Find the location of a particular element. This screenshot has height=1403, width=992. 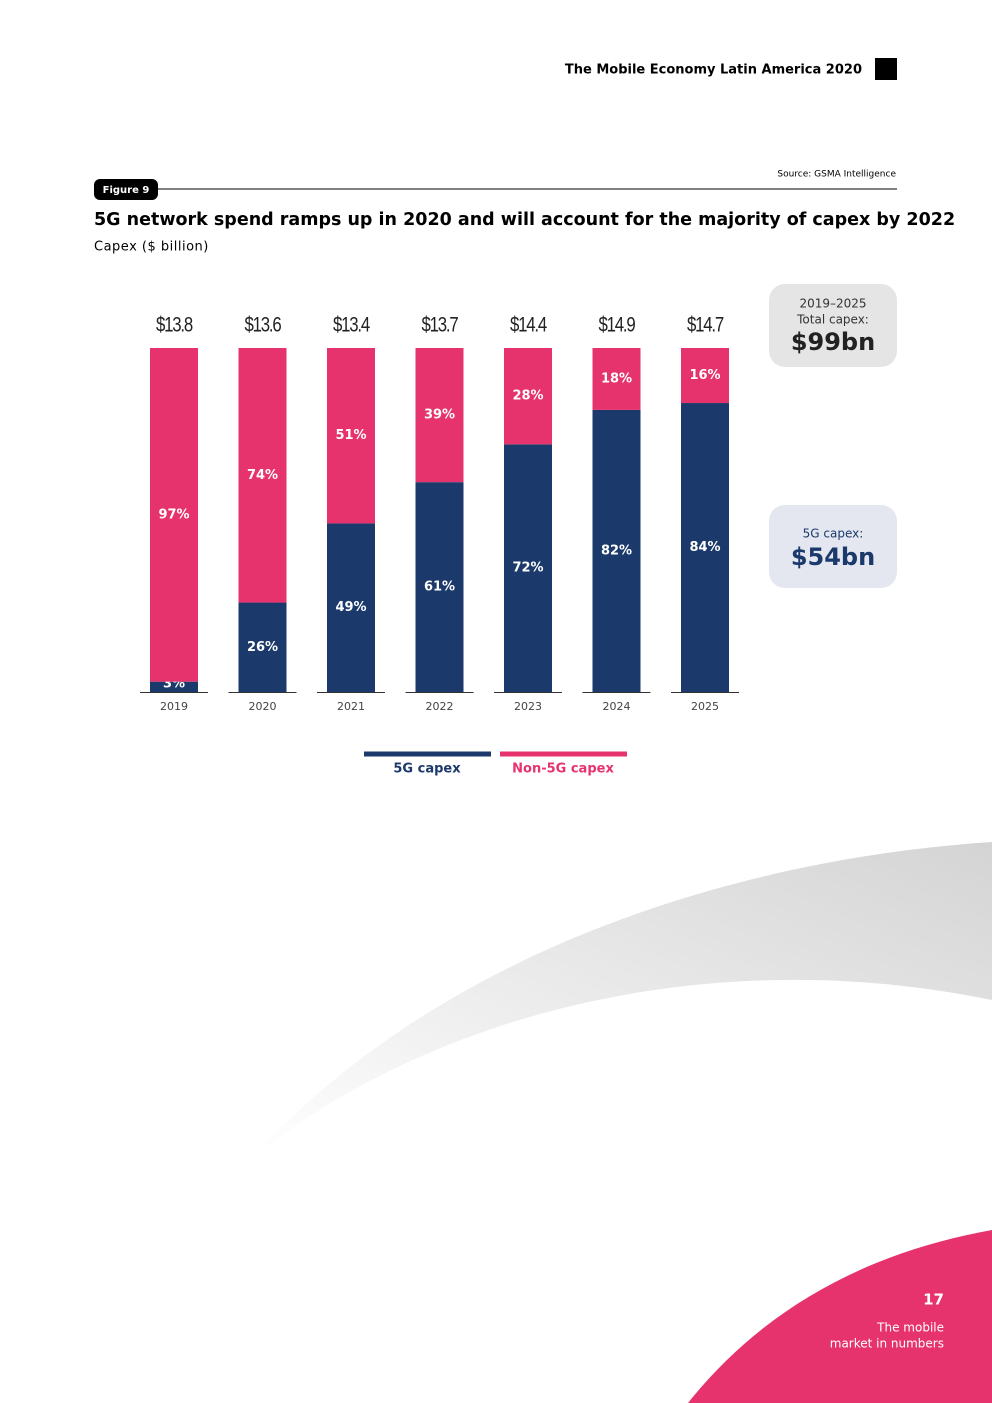

data-label: 84% is located at coordinates (704, 547).